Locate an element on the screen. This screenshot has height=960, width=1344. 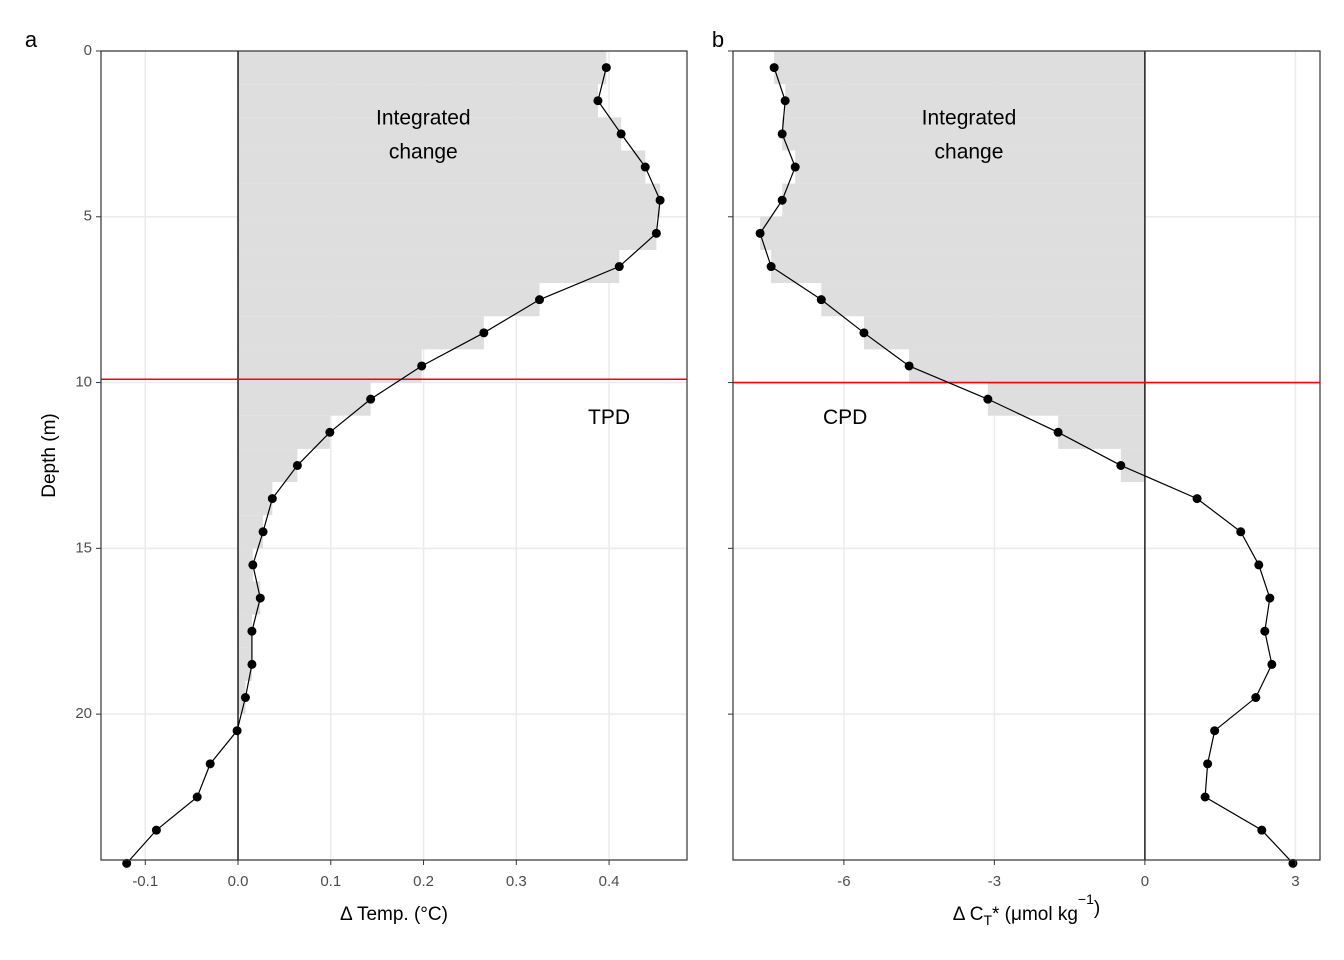
x-axis-title: Δ CT* (μmol kg−1) is located at coordinates (1026, 909).